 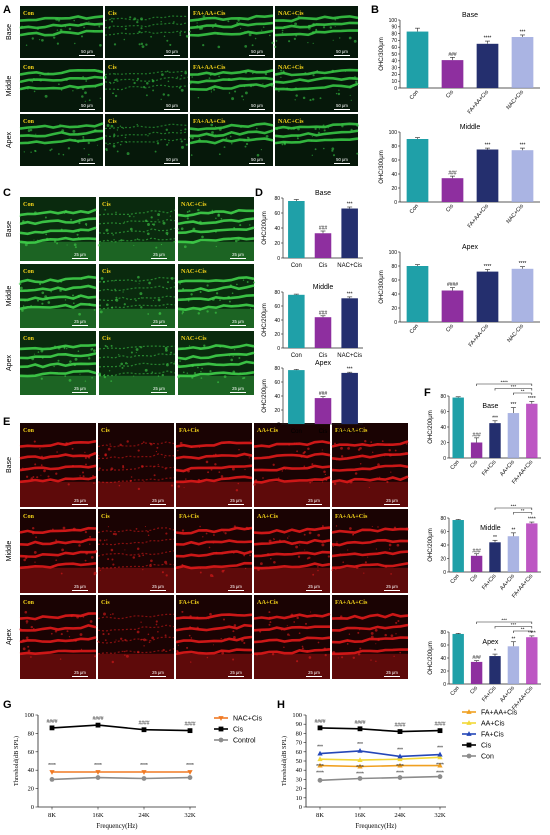 What do you see at coordinates (393, 133) in the screenshot?
I see `y-tick-label: 100` at bounding box center [393, 133].